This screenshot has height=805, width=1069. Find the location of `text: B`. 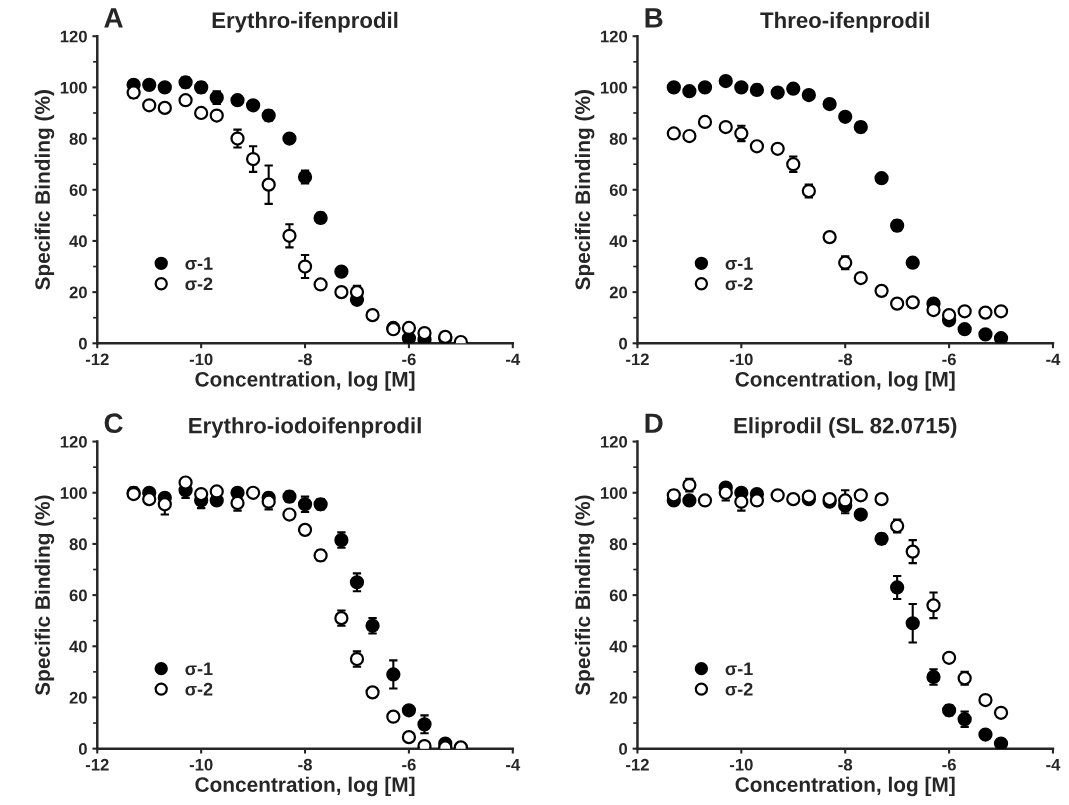

text: B is located at coordinates (654, 18).